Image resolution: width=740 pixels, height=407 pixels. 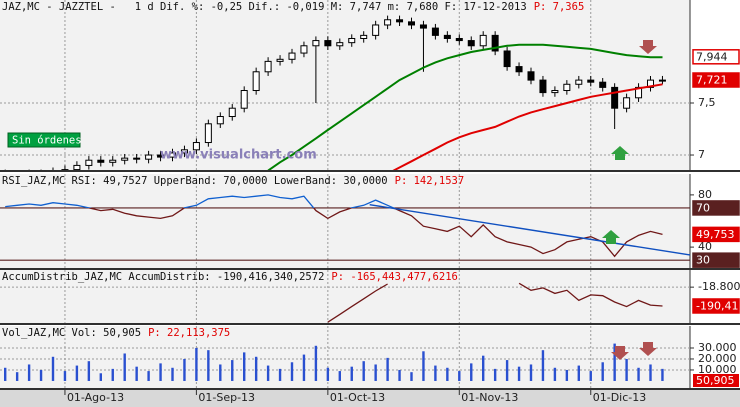 What do you see at coordinates (717, 369) in the screenshot?
I see `y-tick-label: 10.000` at bounding box center [717, 369].